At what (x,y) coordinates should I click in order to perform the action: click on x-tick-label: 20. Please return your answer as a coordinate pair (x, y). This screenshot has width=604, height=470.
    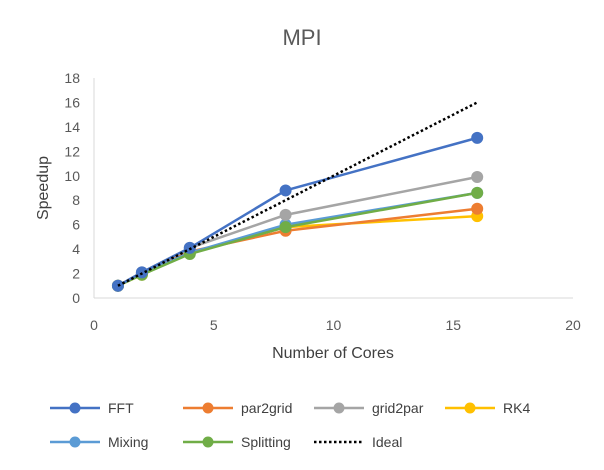
    Looking at the image, I should click on (573, 325).